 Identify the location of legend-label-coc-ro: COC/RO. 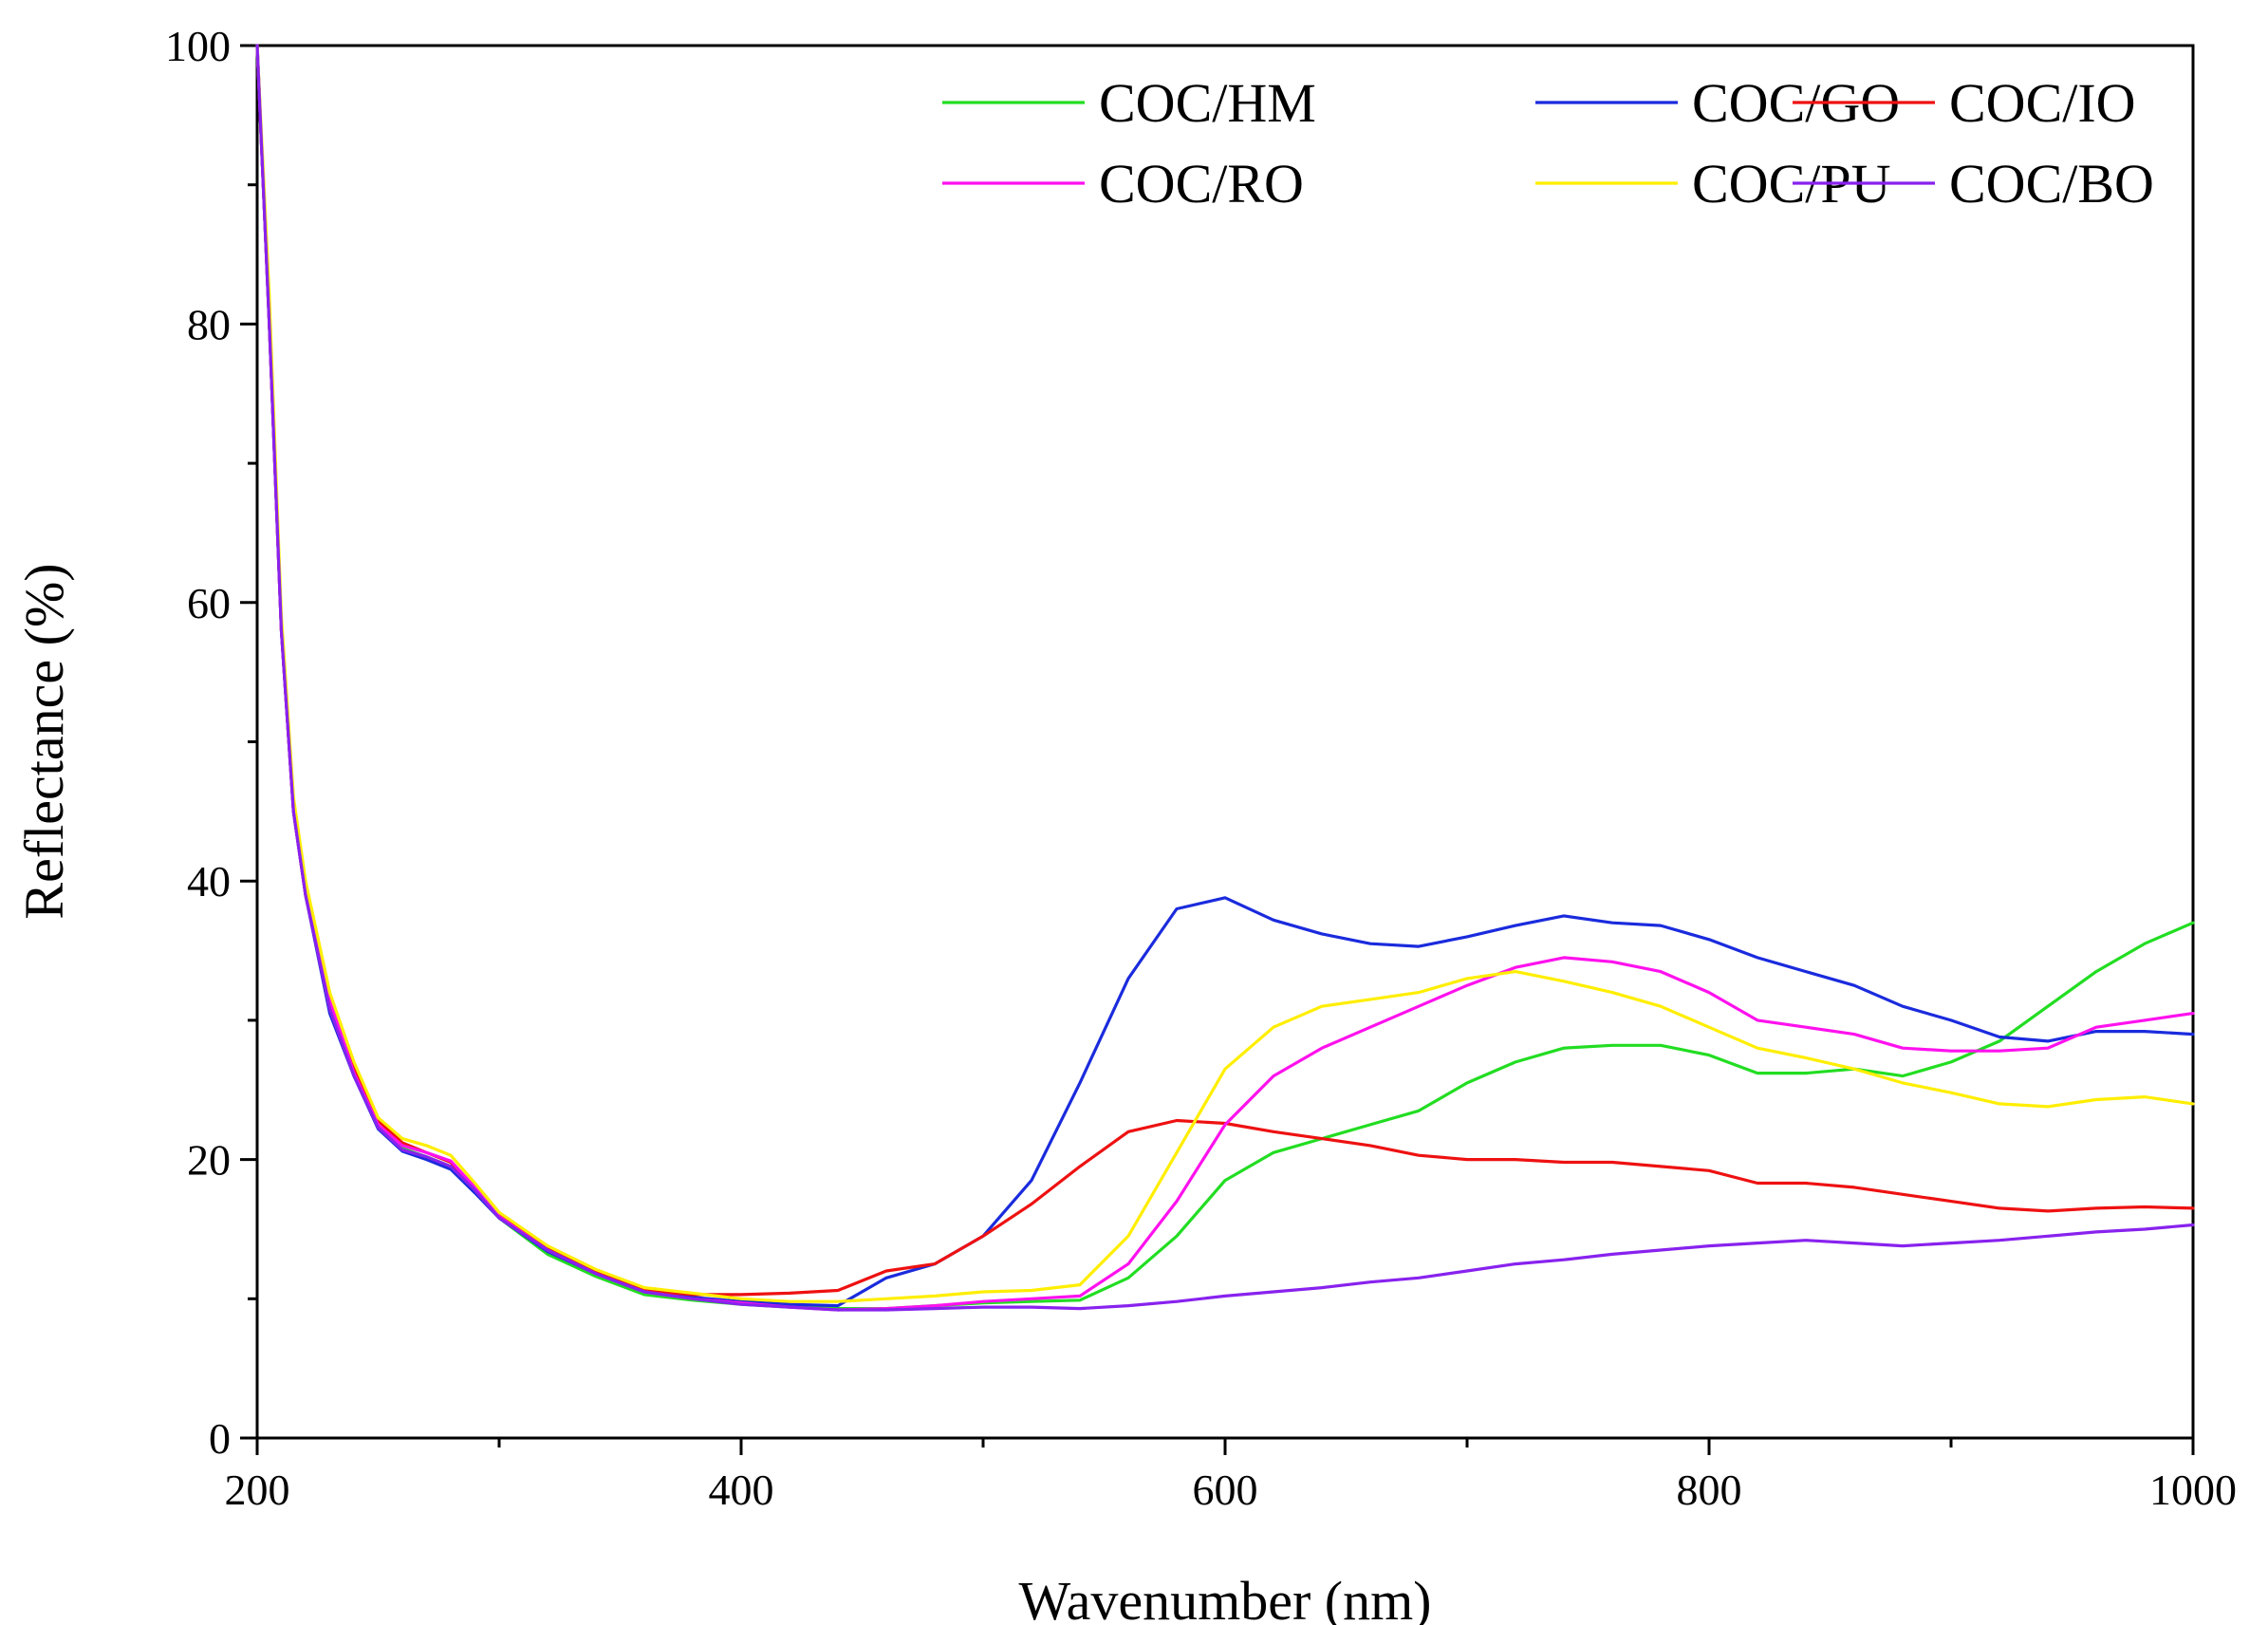
(1201, 184).